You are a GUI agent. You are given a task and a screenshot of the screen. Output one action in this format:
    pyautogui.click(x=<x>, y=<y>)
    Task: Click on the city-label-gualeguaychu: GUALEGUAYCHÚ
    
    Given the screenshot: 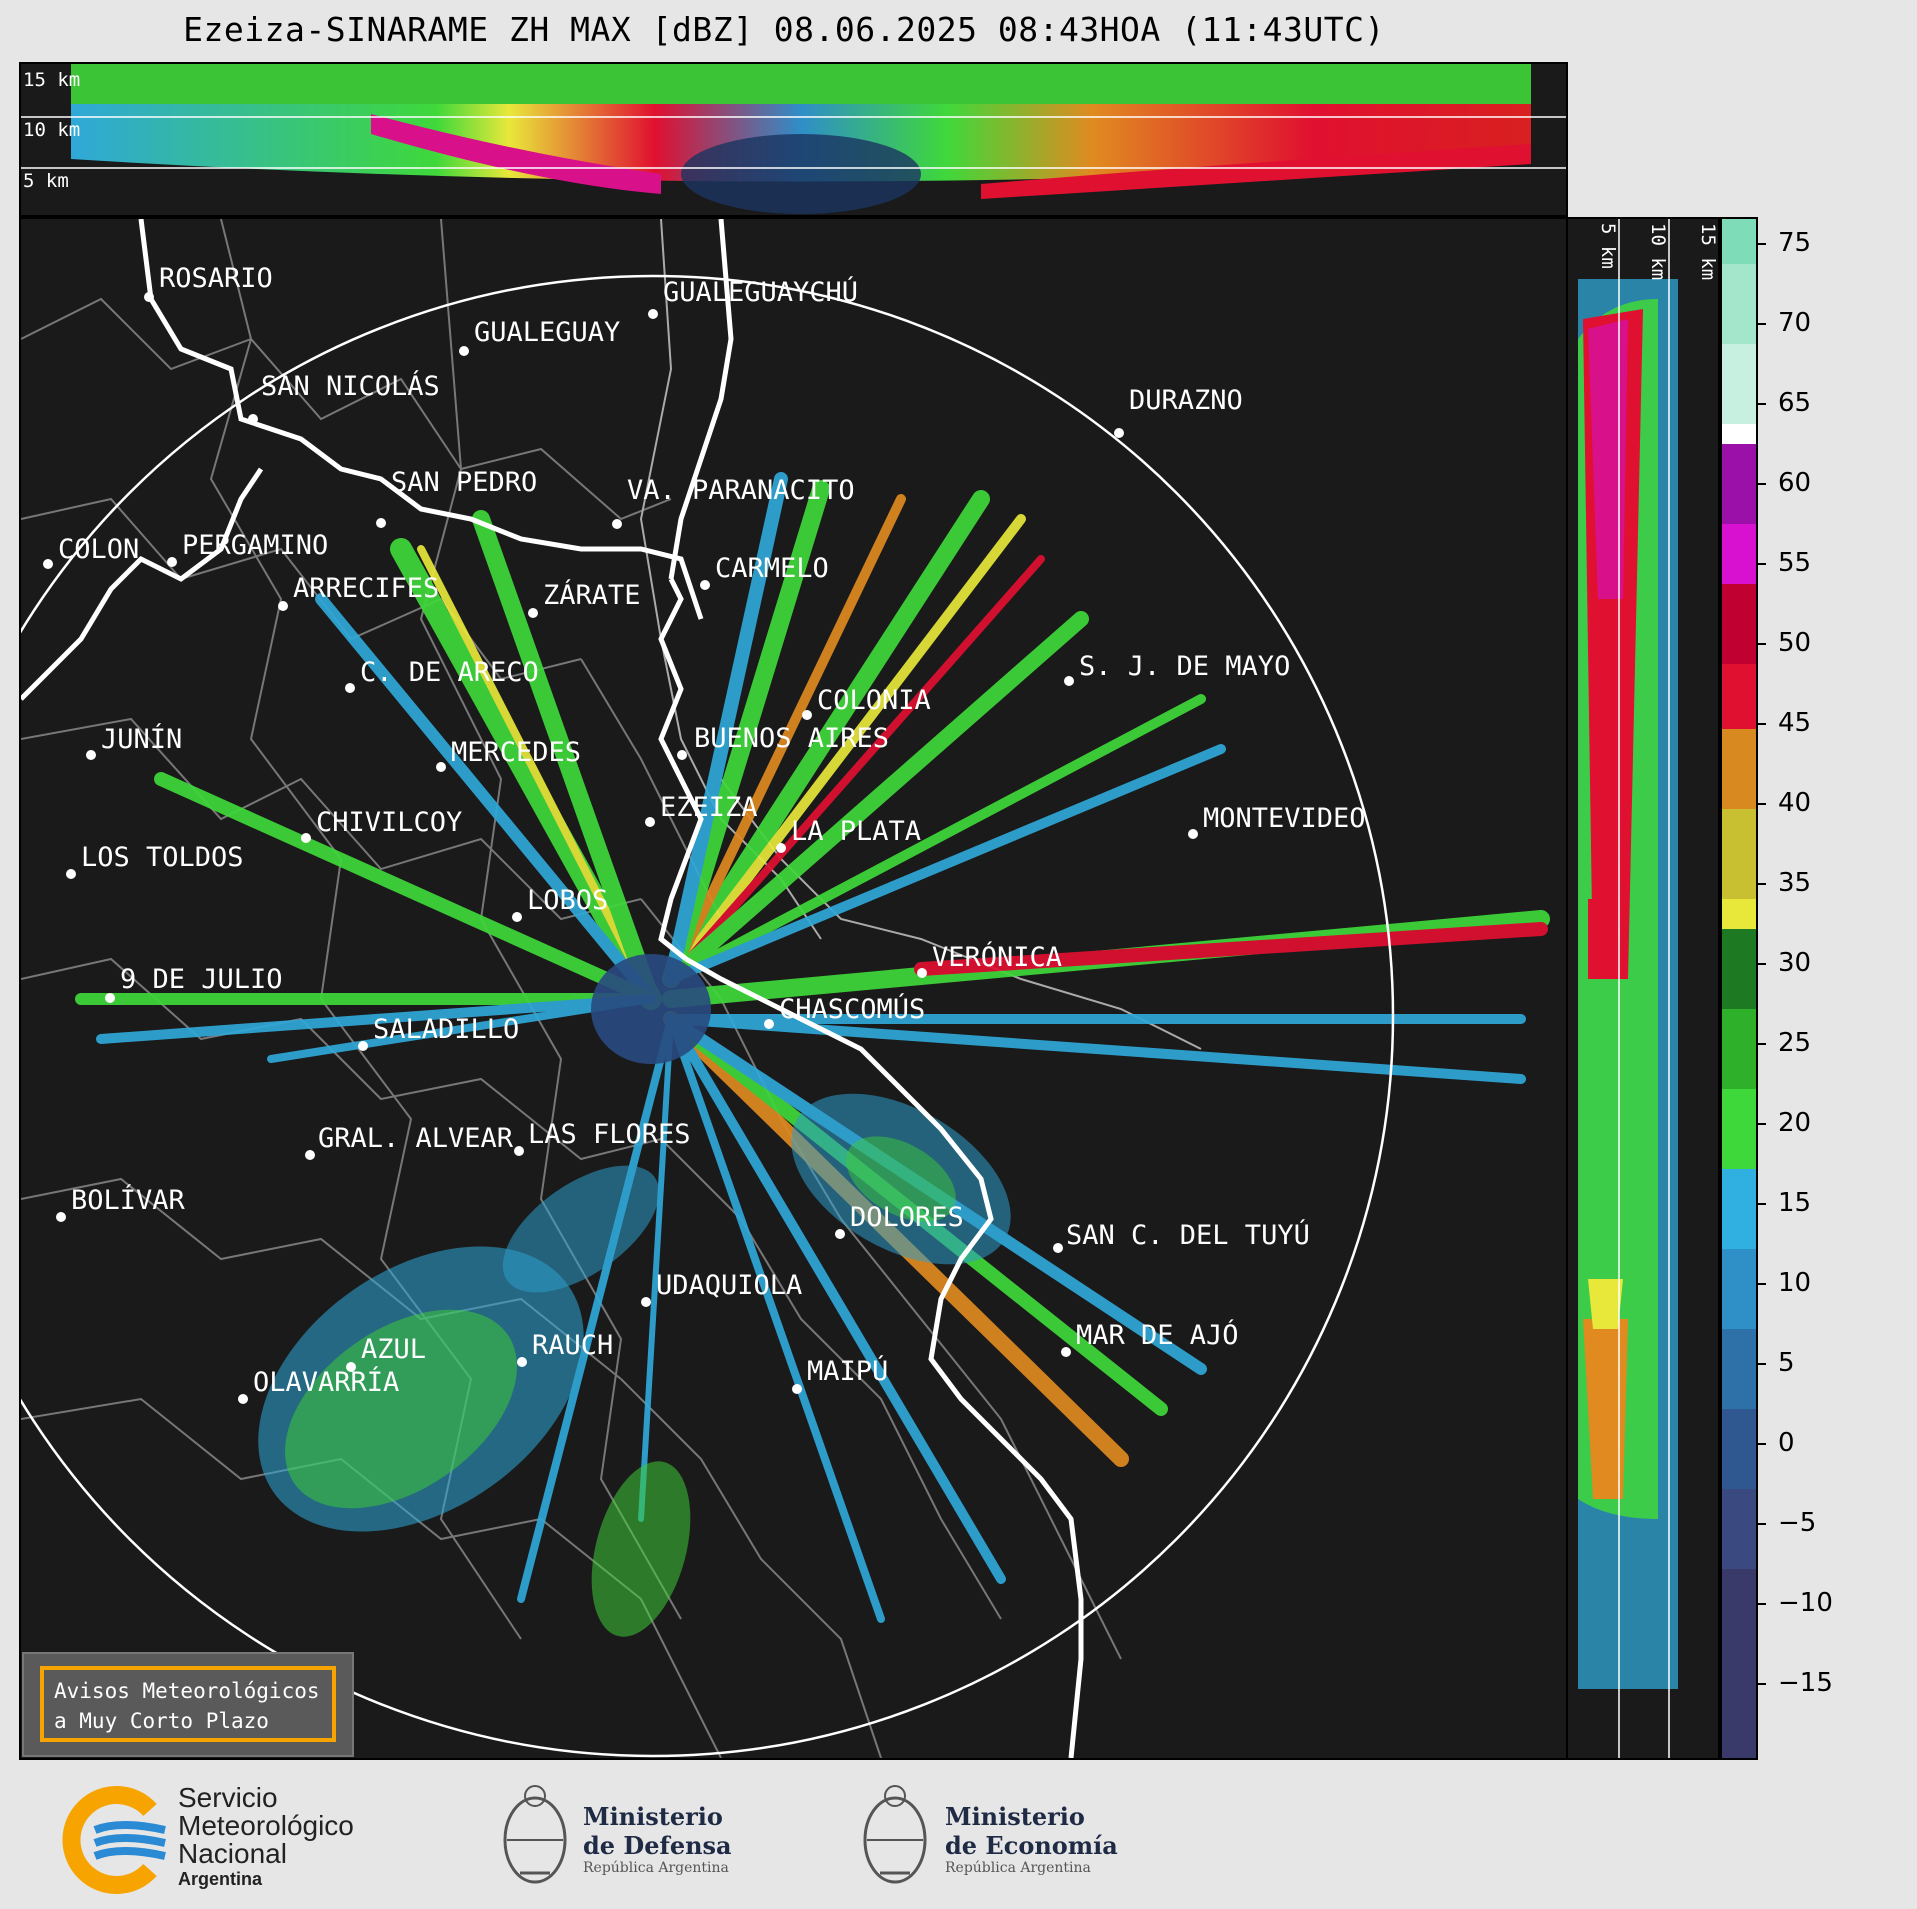 What is the action you would take?
    pyautogui.click(x=760, y=292)
    